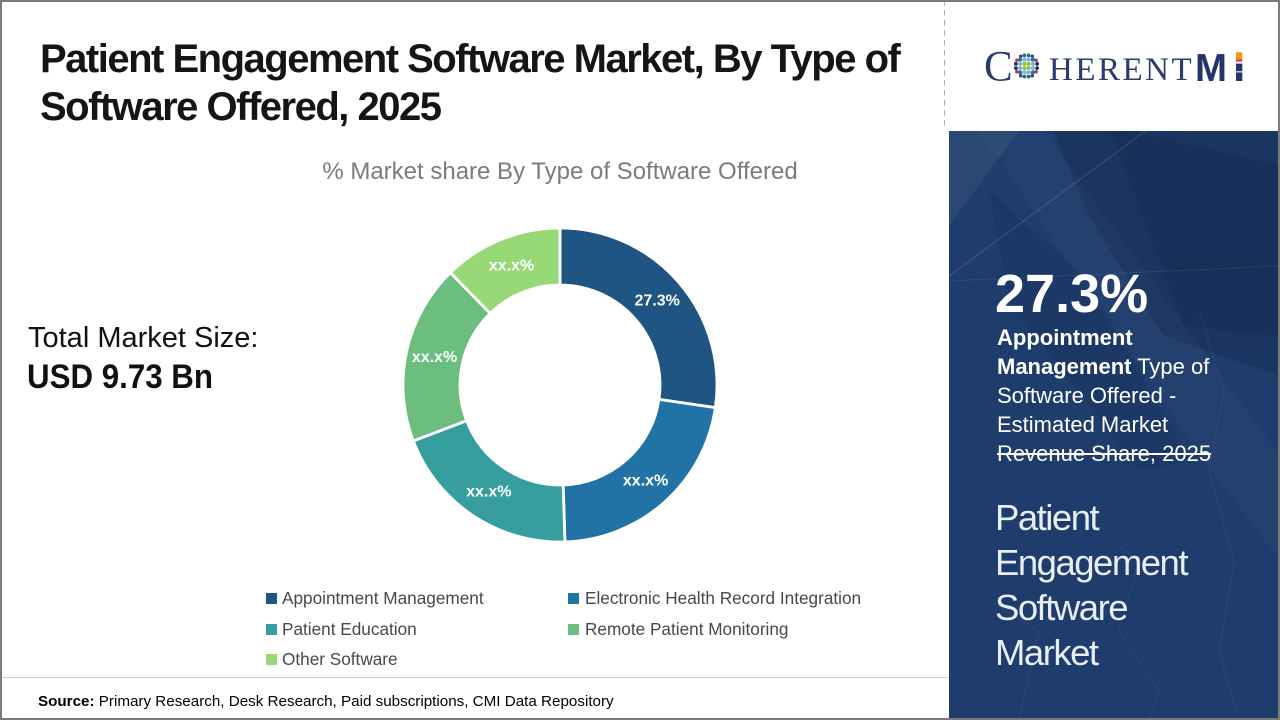  Describe the element at coordinates (1211, 67) in the screenshot. I see `svg-text: M` at that location.